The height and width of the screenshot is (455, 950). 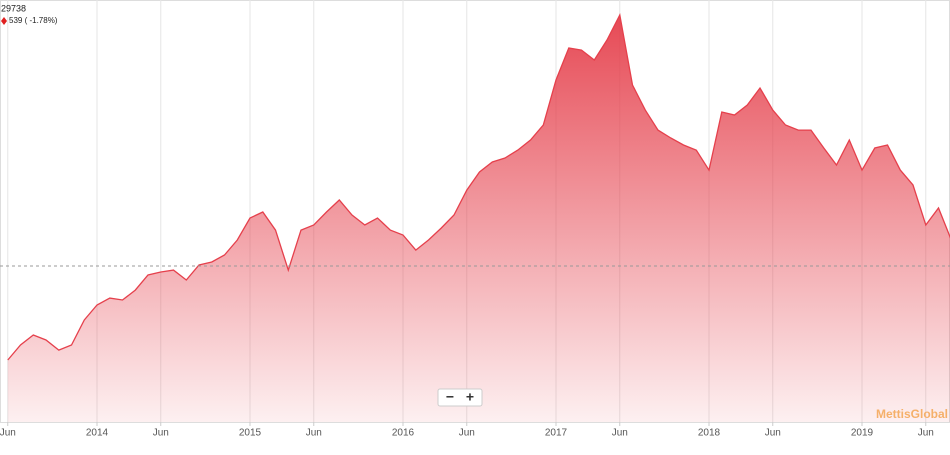 I want to click on x-tick-label: 2017, so click(x=556, y=433).